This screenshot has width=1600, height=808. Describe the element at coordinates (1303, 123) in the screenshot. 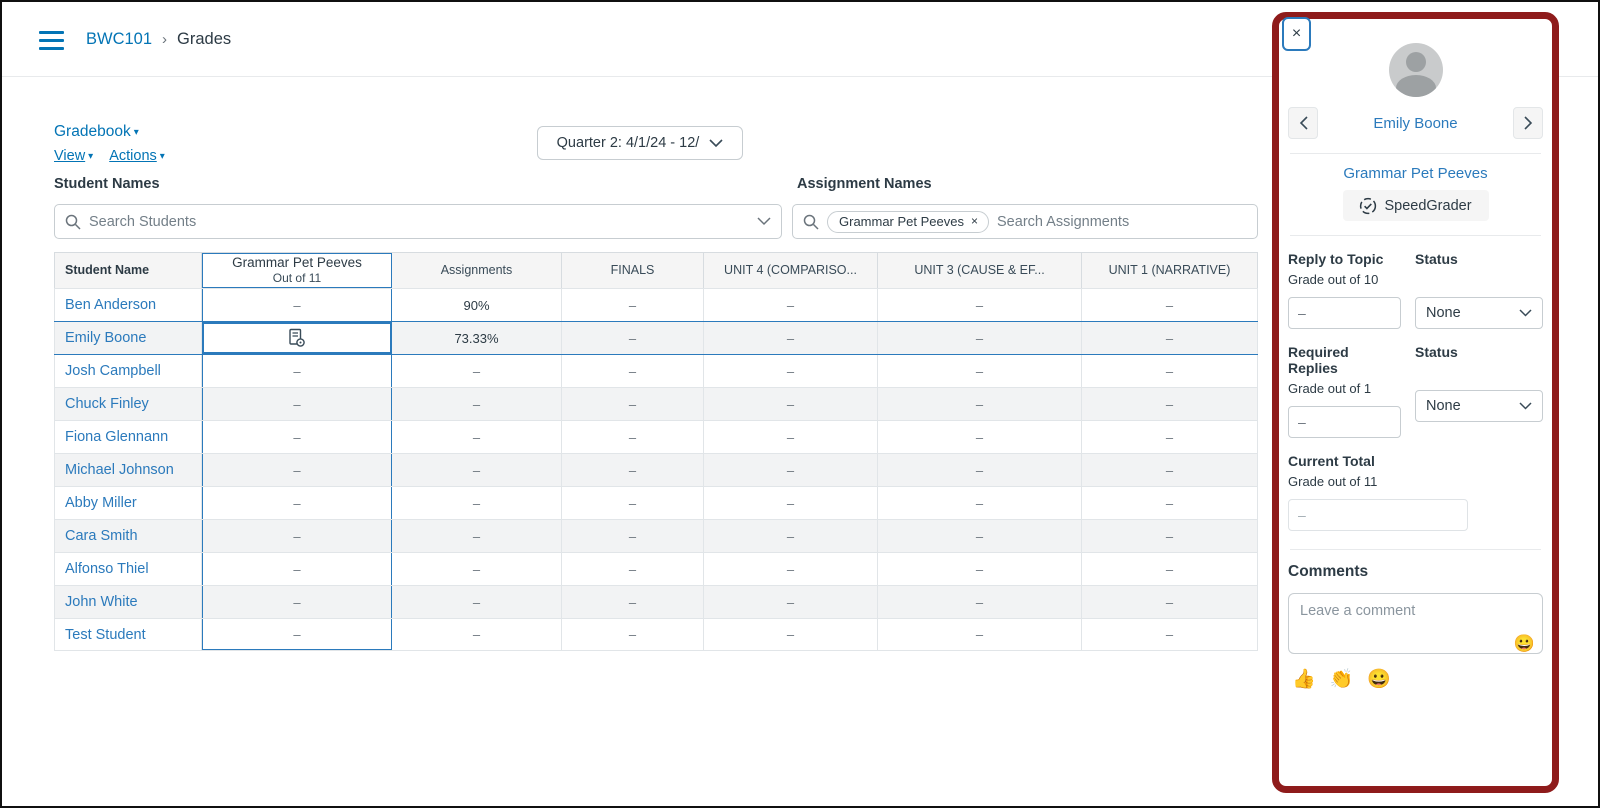

I see `previous-student-button` at that location.